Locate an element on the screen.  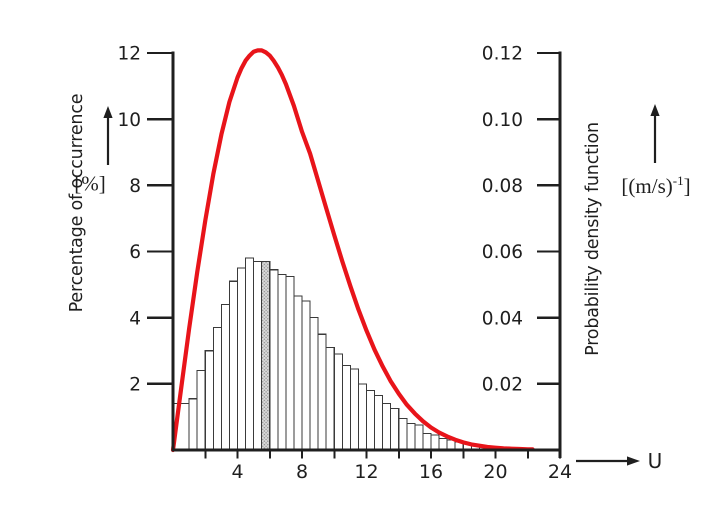
right-arrow-icon is located at coordinates (633, 461).